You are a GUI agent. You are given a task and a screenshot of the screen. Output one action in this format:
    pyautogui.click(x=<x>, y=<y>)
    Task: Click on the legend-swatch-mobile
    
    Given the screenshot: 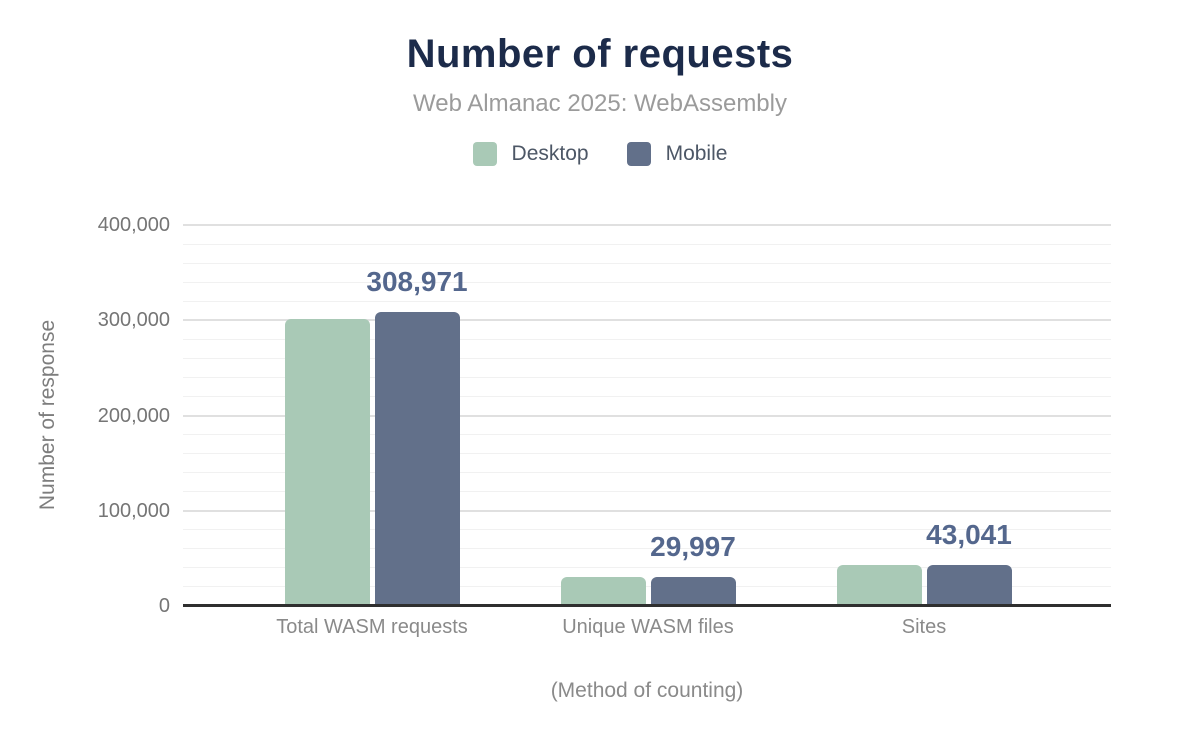 What is the action you would take?
    pyautogui.click(x=638, y=154)
    